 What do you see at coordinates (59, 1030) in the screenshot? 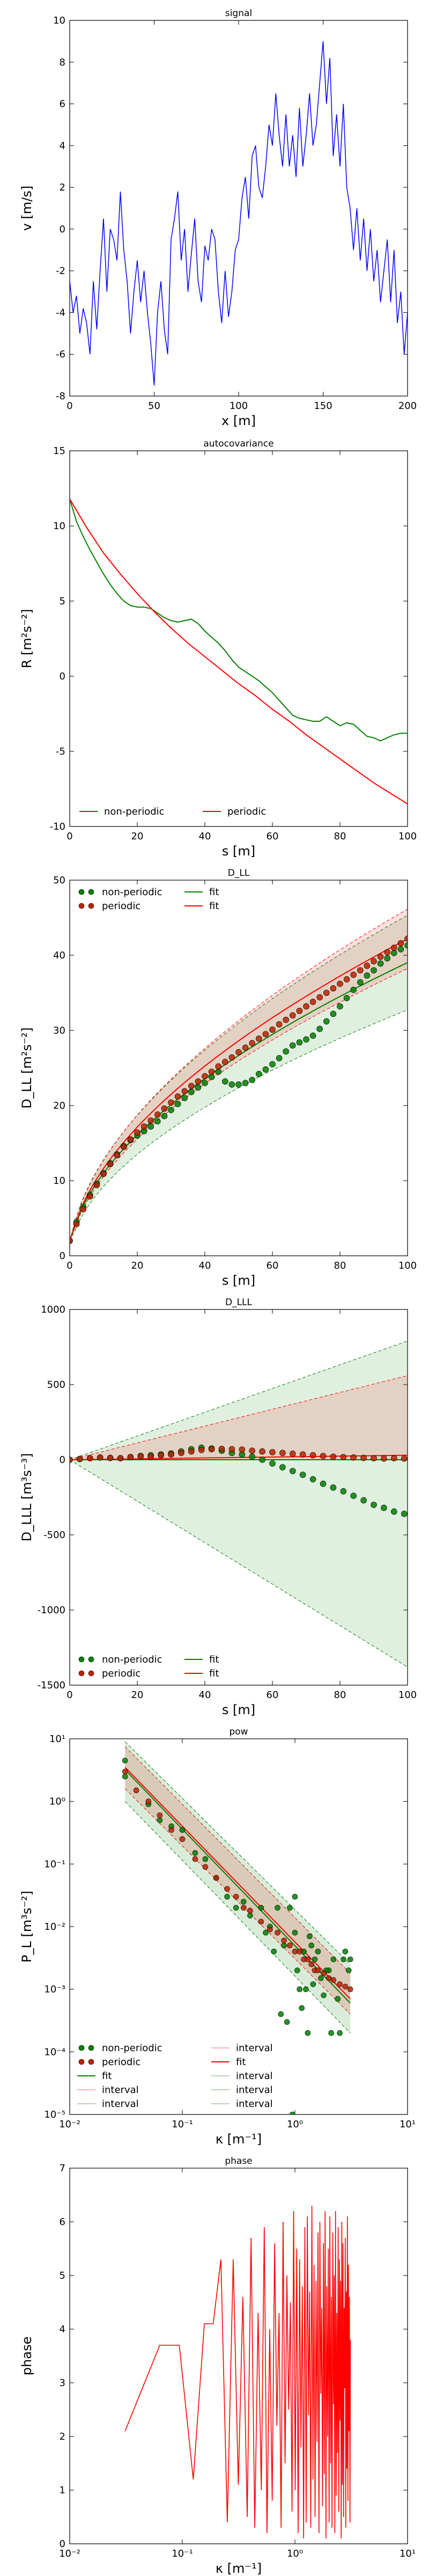
I see `y-tick-label: 30` at bounding box center [59, 1030].